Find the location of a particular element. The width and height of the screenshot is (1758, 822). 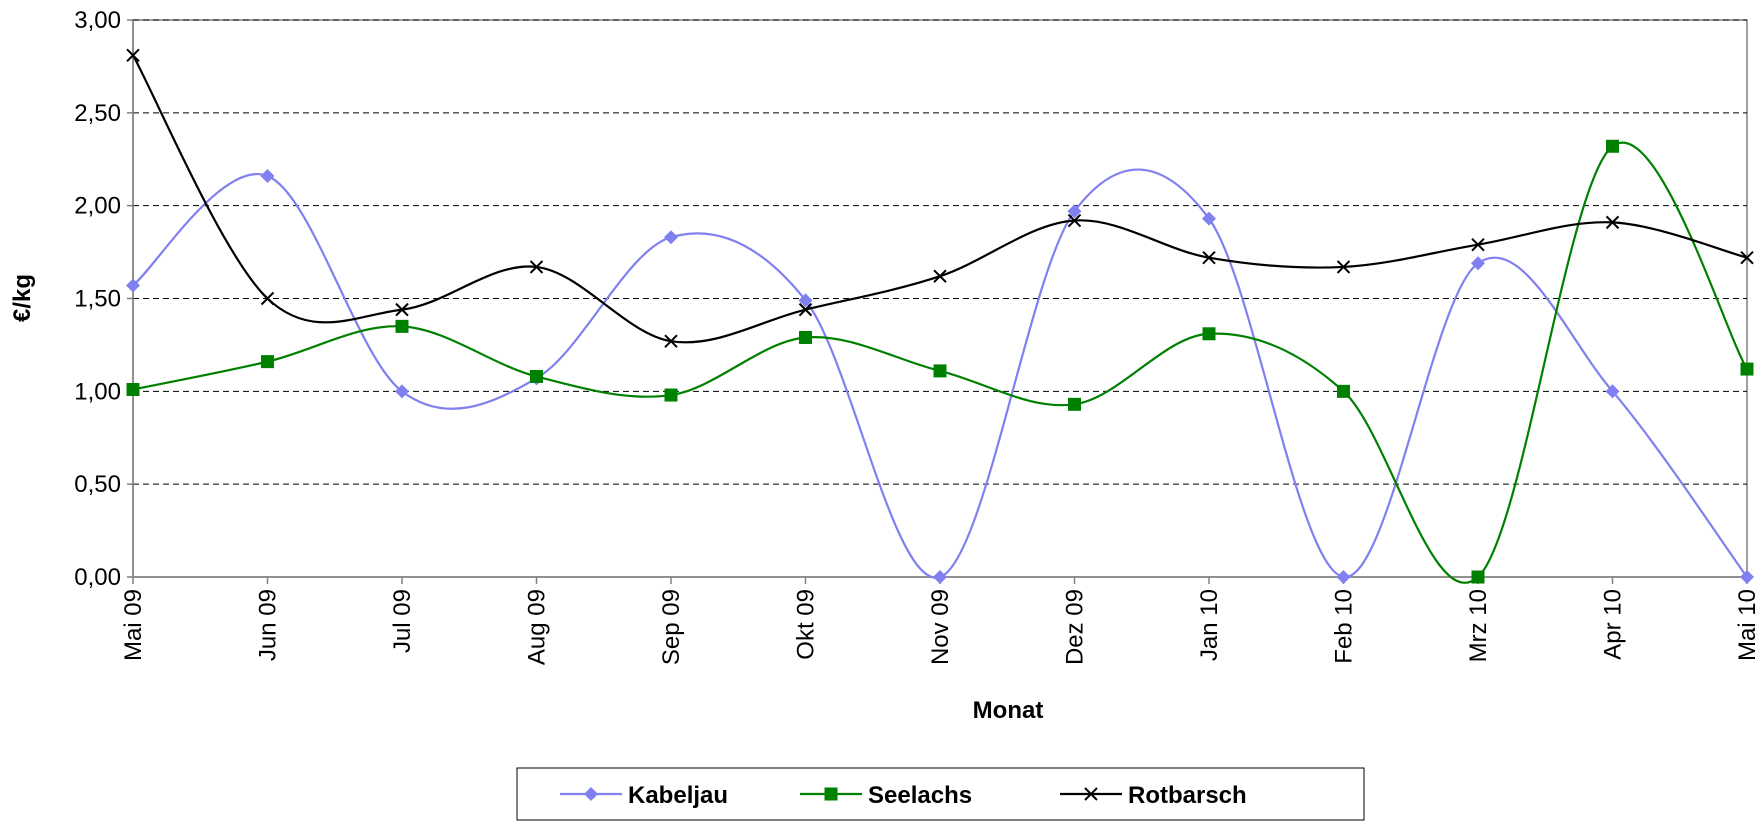

x-tick-label: Sep 09 is located at coordinates (671, 627).